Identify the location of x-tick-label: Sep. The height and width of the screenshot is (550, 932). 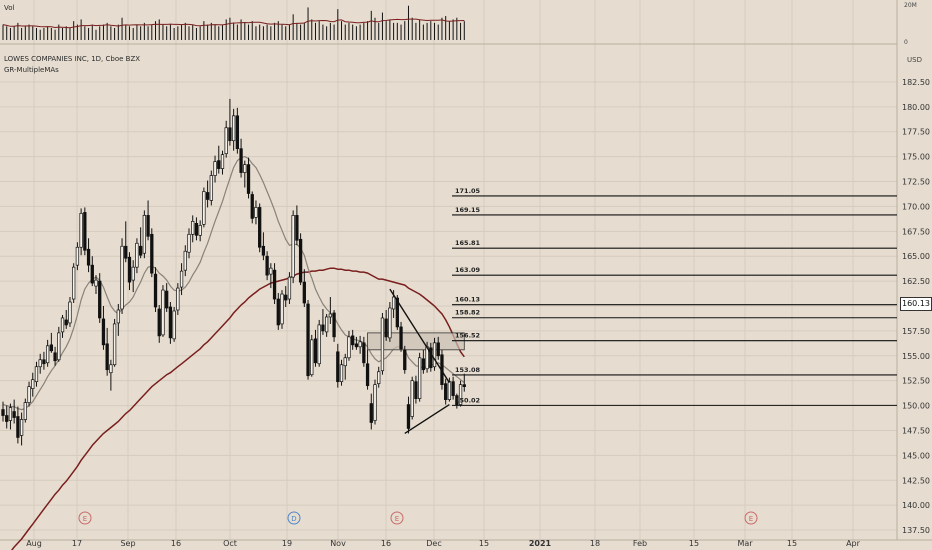
(127, 543).